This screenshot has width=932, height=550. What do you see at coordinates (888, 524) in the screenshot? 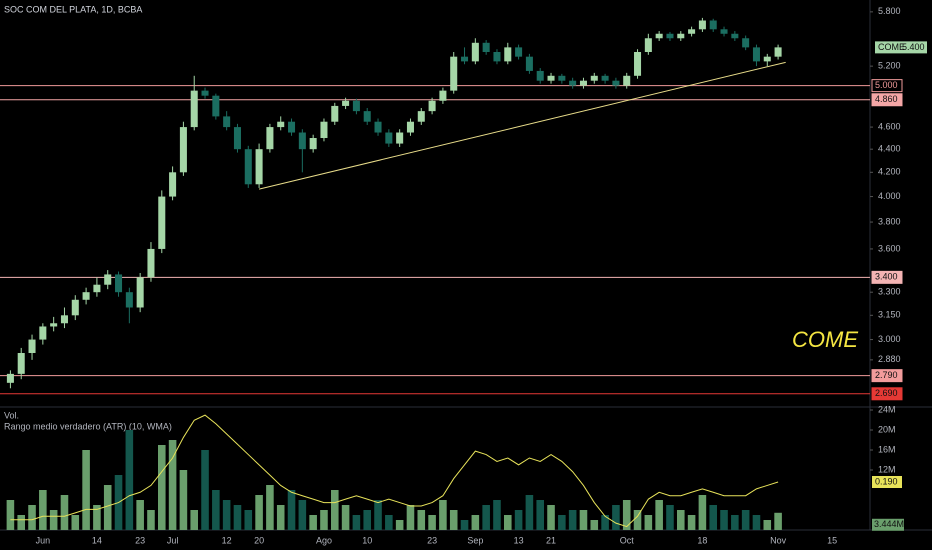
I see `volume-tag` at bounding box center [888, 524].